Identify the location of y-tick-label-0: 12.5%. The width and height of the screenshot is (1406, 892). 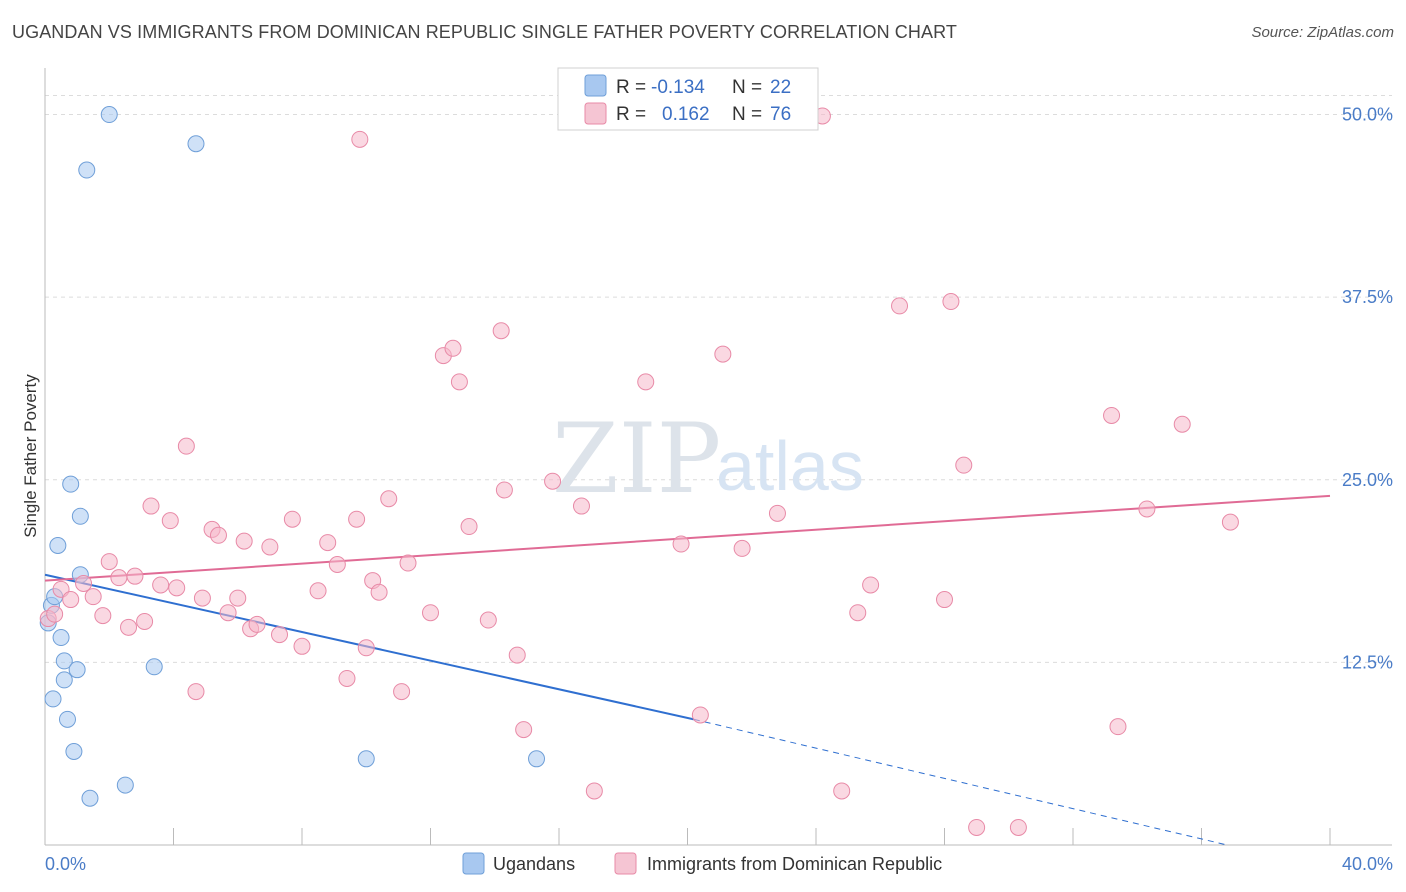
(1367, 662).